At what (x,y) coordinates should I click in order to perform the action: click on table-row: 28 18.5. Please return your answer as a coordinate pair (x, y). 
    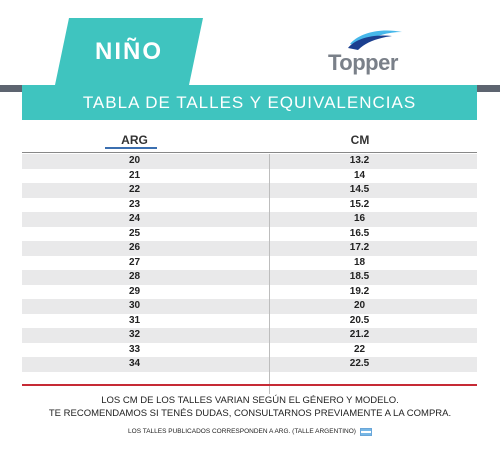
    Looking at the image, I should click on (249, 277).